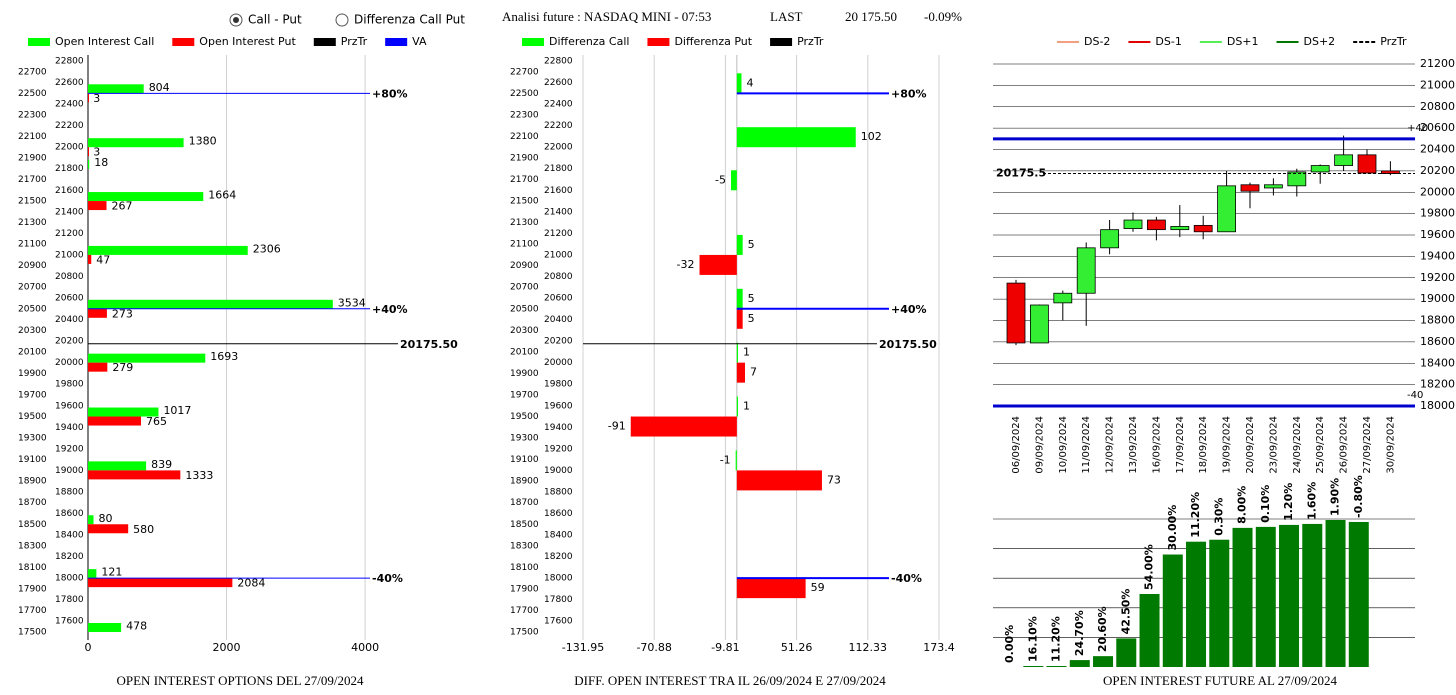  I want to click on y-tick-label: 21000, so click(69, 255).